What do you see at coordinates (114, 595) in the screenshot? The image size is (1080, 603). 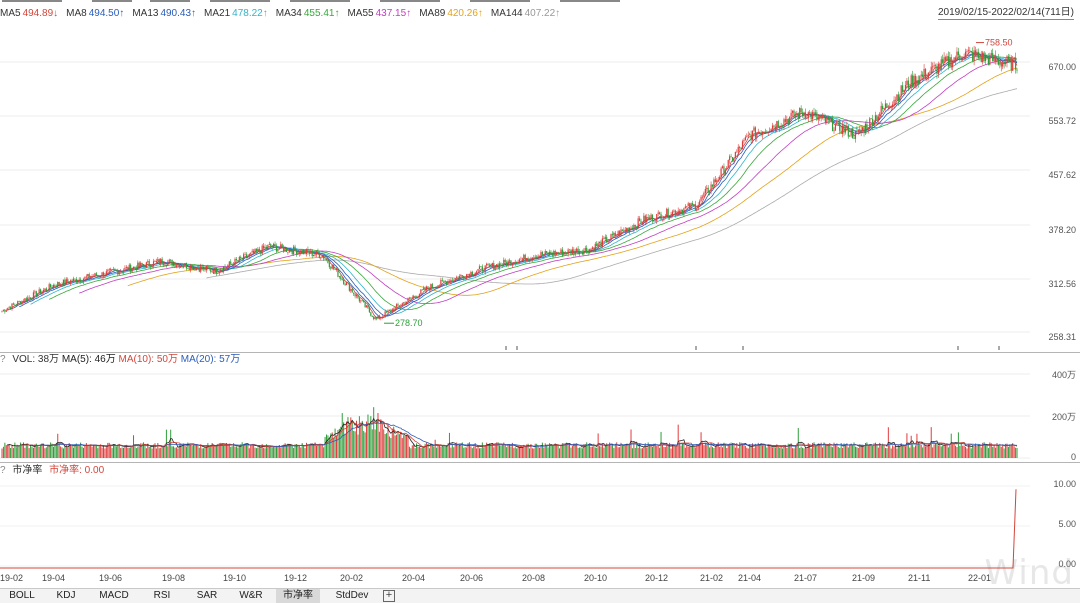 I see `tab-macd: MACD` at bounding box center [114, 595].